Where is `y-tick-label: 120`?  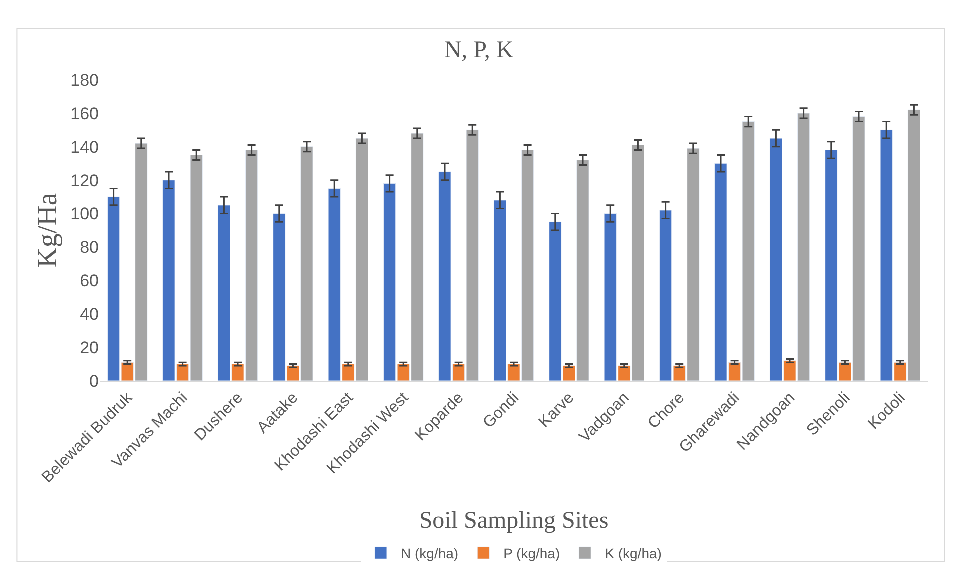 y-tick-label: 120 is located at coordinates (84, 180).